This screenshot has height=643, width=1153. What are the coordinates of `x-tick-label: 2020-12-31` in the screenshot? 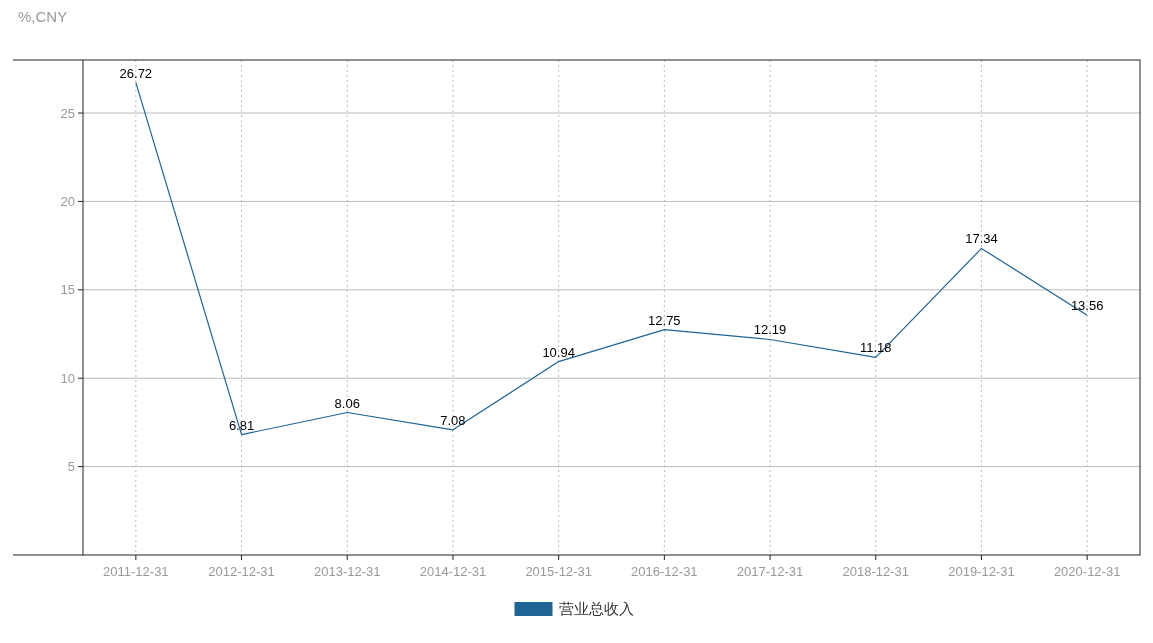 It's located at (1087, 571).